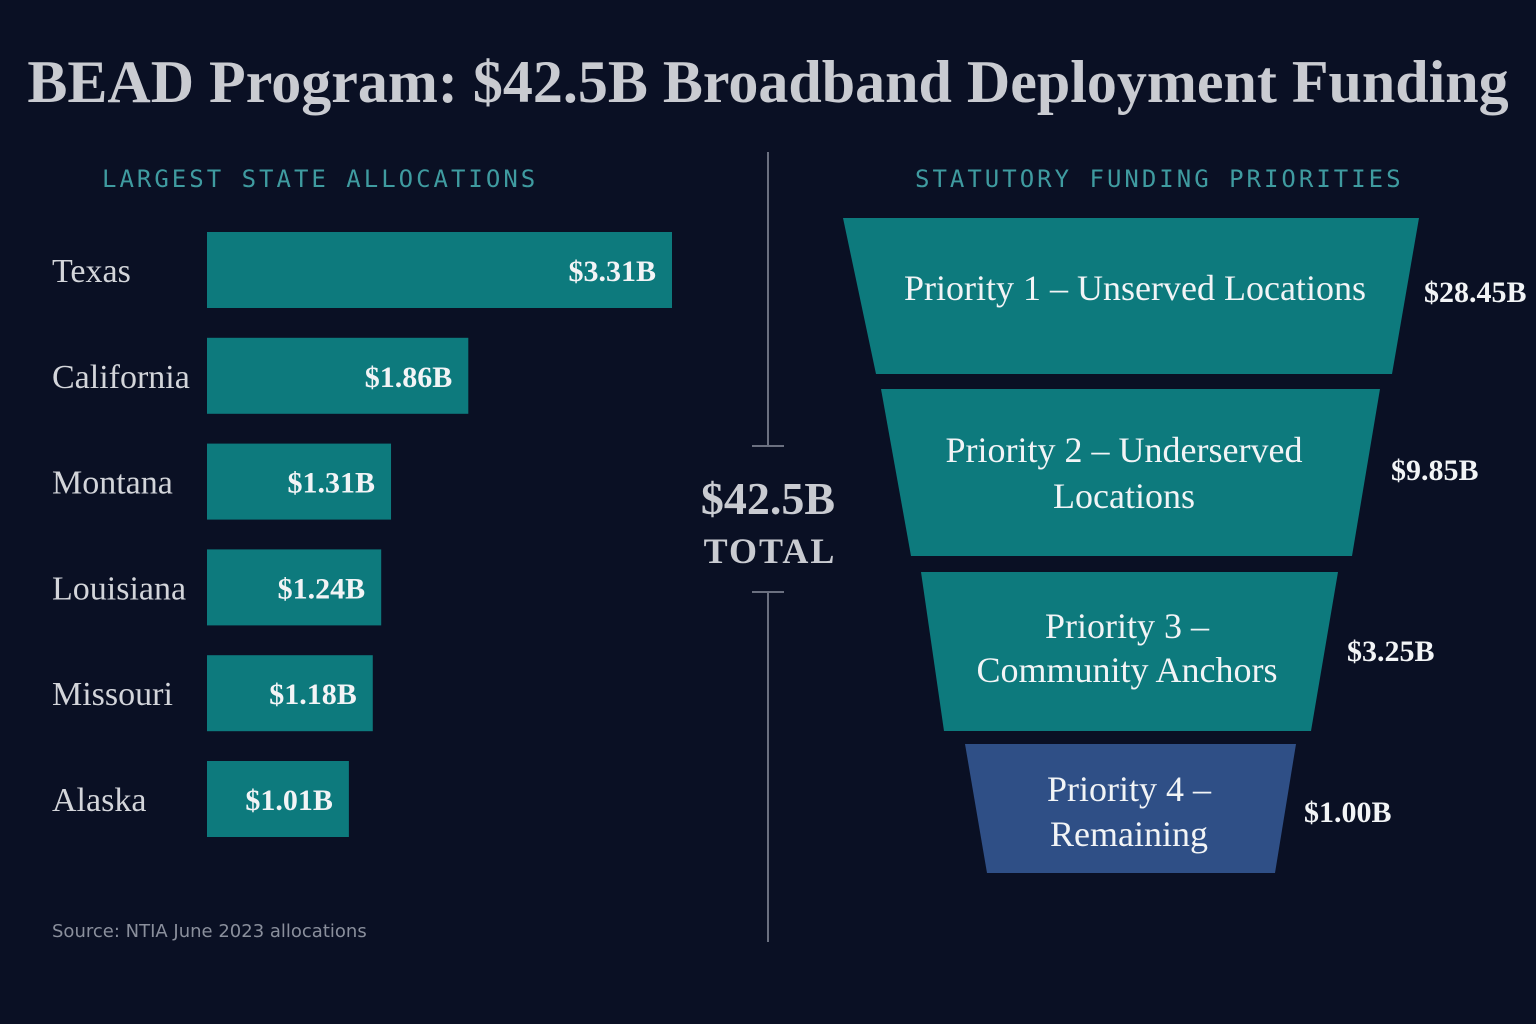 This screenshot has width=1536, height=1024. What do you see at coordinates (209, 931) in the screenshot?
I see `source-note: Source: NTIA June 2023 allocations` at bounding box center [209, 931].